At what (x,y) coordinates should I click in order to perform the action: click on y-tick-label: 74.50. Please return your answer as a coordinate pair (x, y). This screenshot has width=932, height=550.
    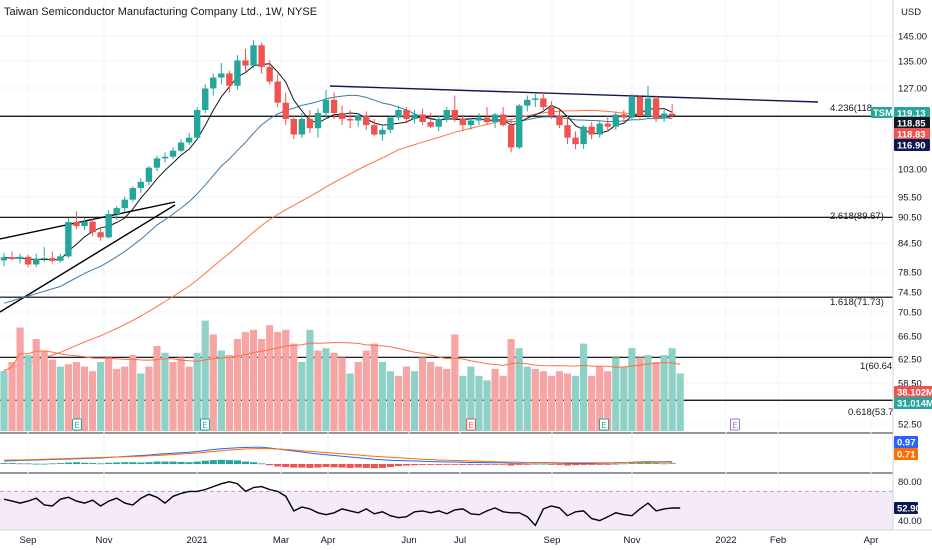
    Looking at the image, I should click on (910, 293).